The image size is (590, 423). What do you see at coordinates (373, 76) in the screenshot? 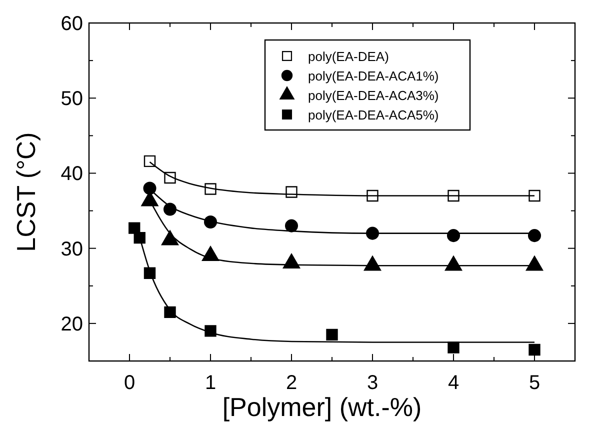
I see `legend-label: poly(EA-DEA-ACA1%)` at bounding box center [373, 76].